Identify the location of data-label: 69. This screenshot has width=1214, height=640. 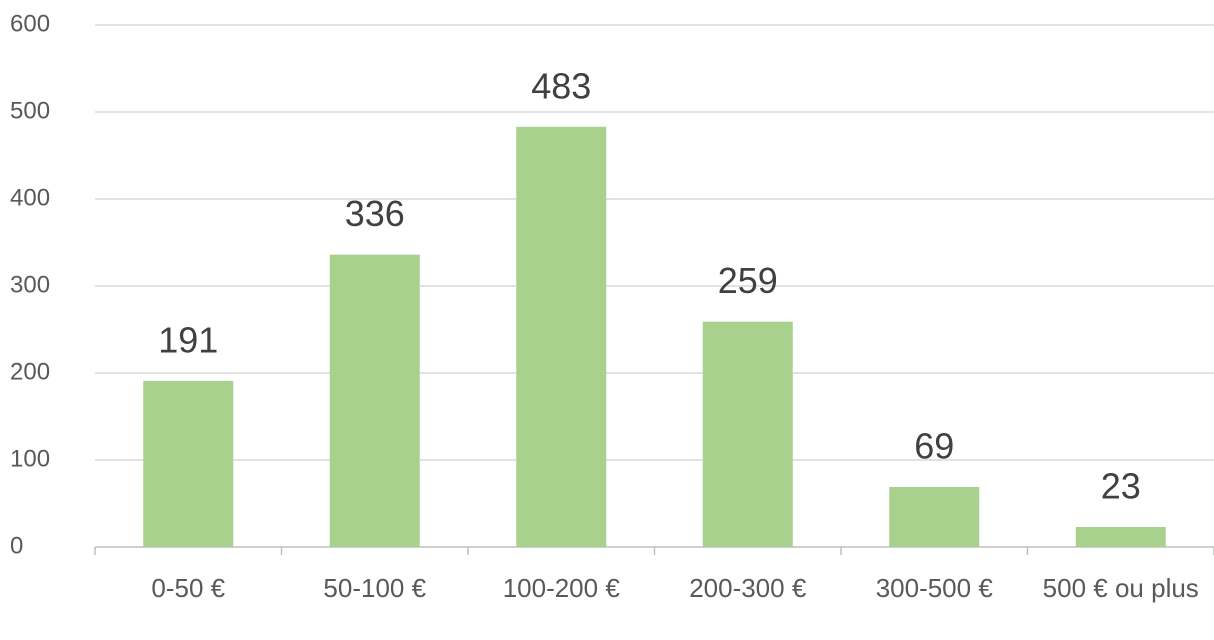
(934, 445).